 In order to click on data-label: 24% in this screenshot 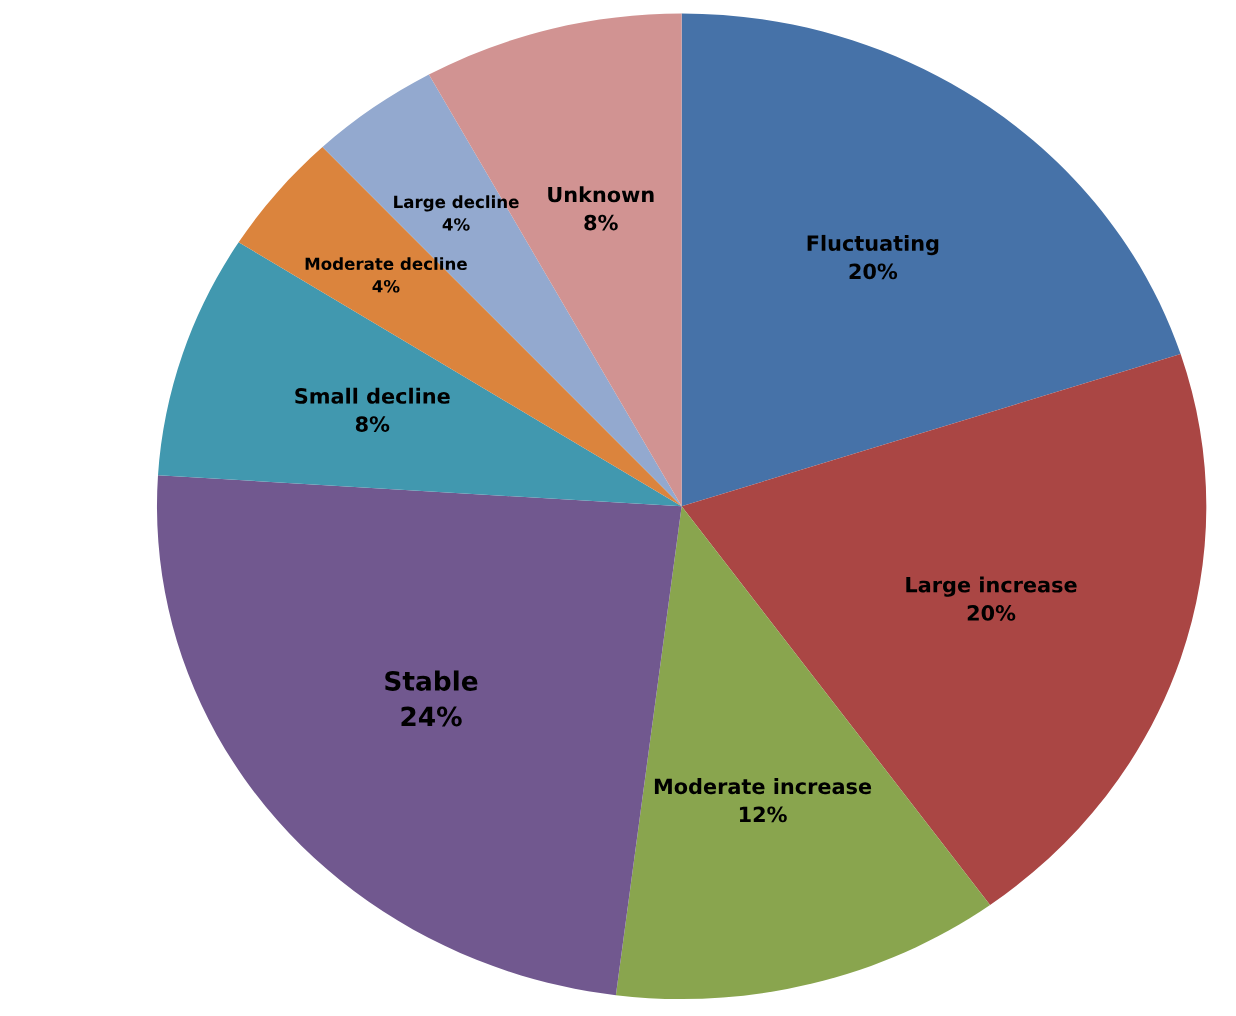, I will do `click(431, 716)`.